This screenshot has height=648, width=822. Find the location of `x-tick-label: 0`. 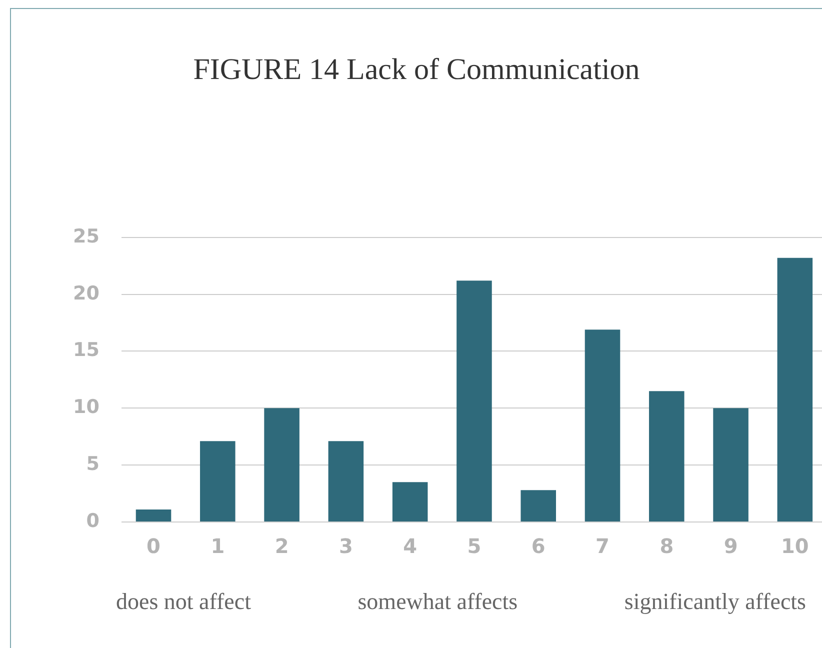

x-tick-label: 0 is located at coordinates (153, 546).